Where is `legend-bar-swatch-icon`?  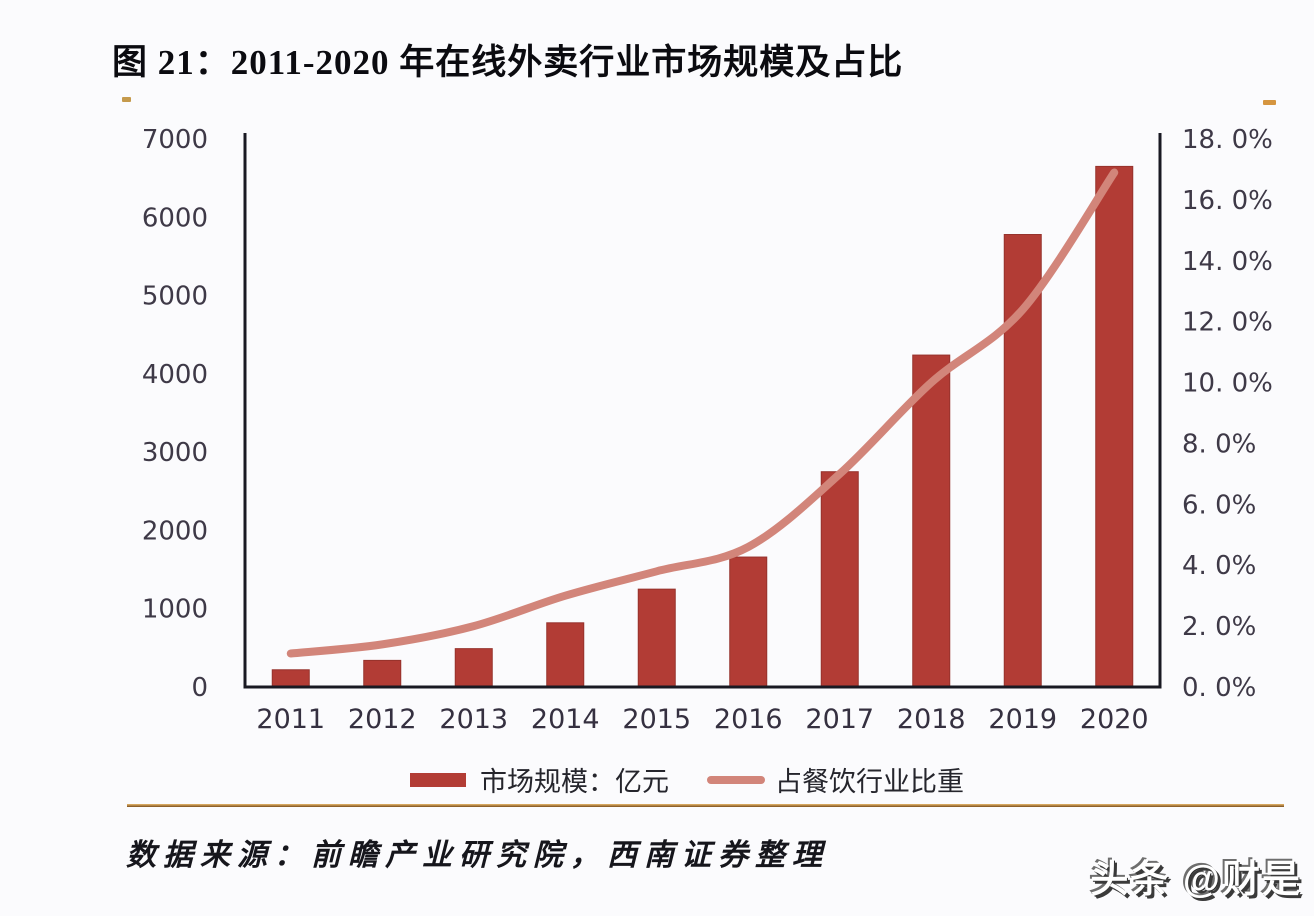 legend-bar-swatch-icon is located at coordinates (438, 779).